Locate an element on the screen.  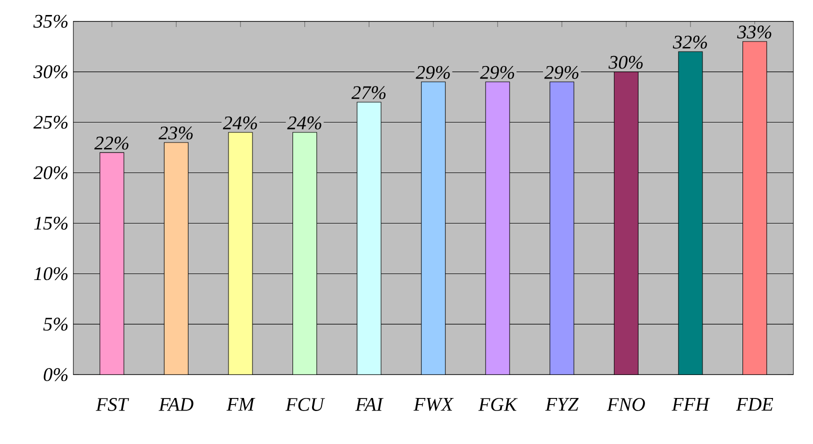
data-label: 23% is located at coordinates (175, 133).